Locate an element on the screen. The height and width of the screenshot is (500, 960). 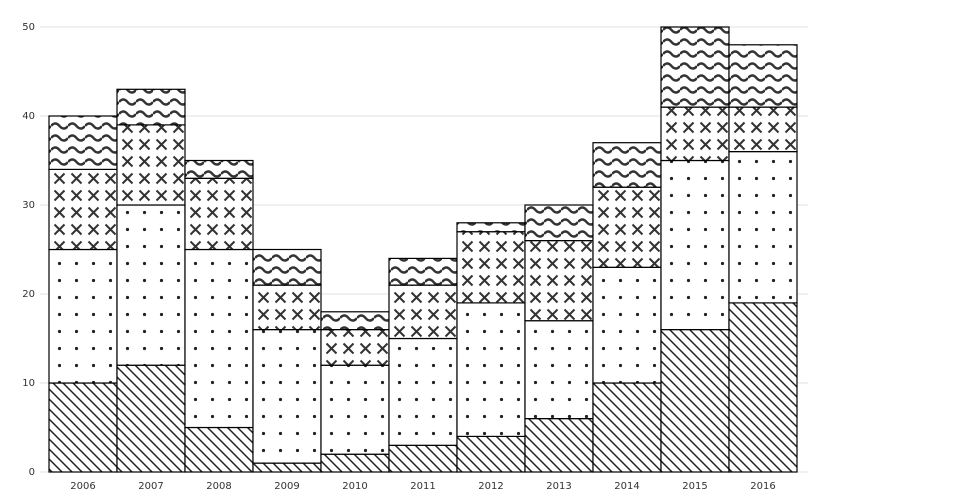
x-tick-label: 2016 is located at coordinates (762, 486).